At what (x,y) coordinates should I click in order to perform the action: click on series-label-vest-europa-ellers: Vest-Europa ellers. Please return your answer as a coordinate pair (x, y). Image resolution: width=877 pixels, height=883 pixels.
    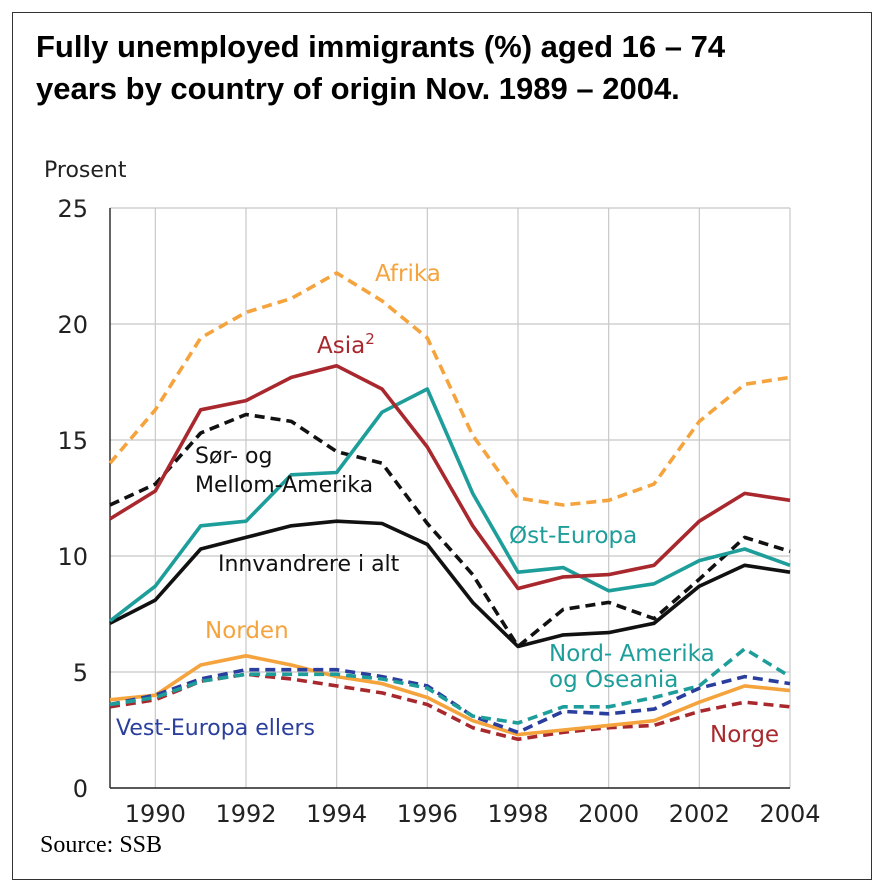
    Looking at the image, I should click on (215, 728).